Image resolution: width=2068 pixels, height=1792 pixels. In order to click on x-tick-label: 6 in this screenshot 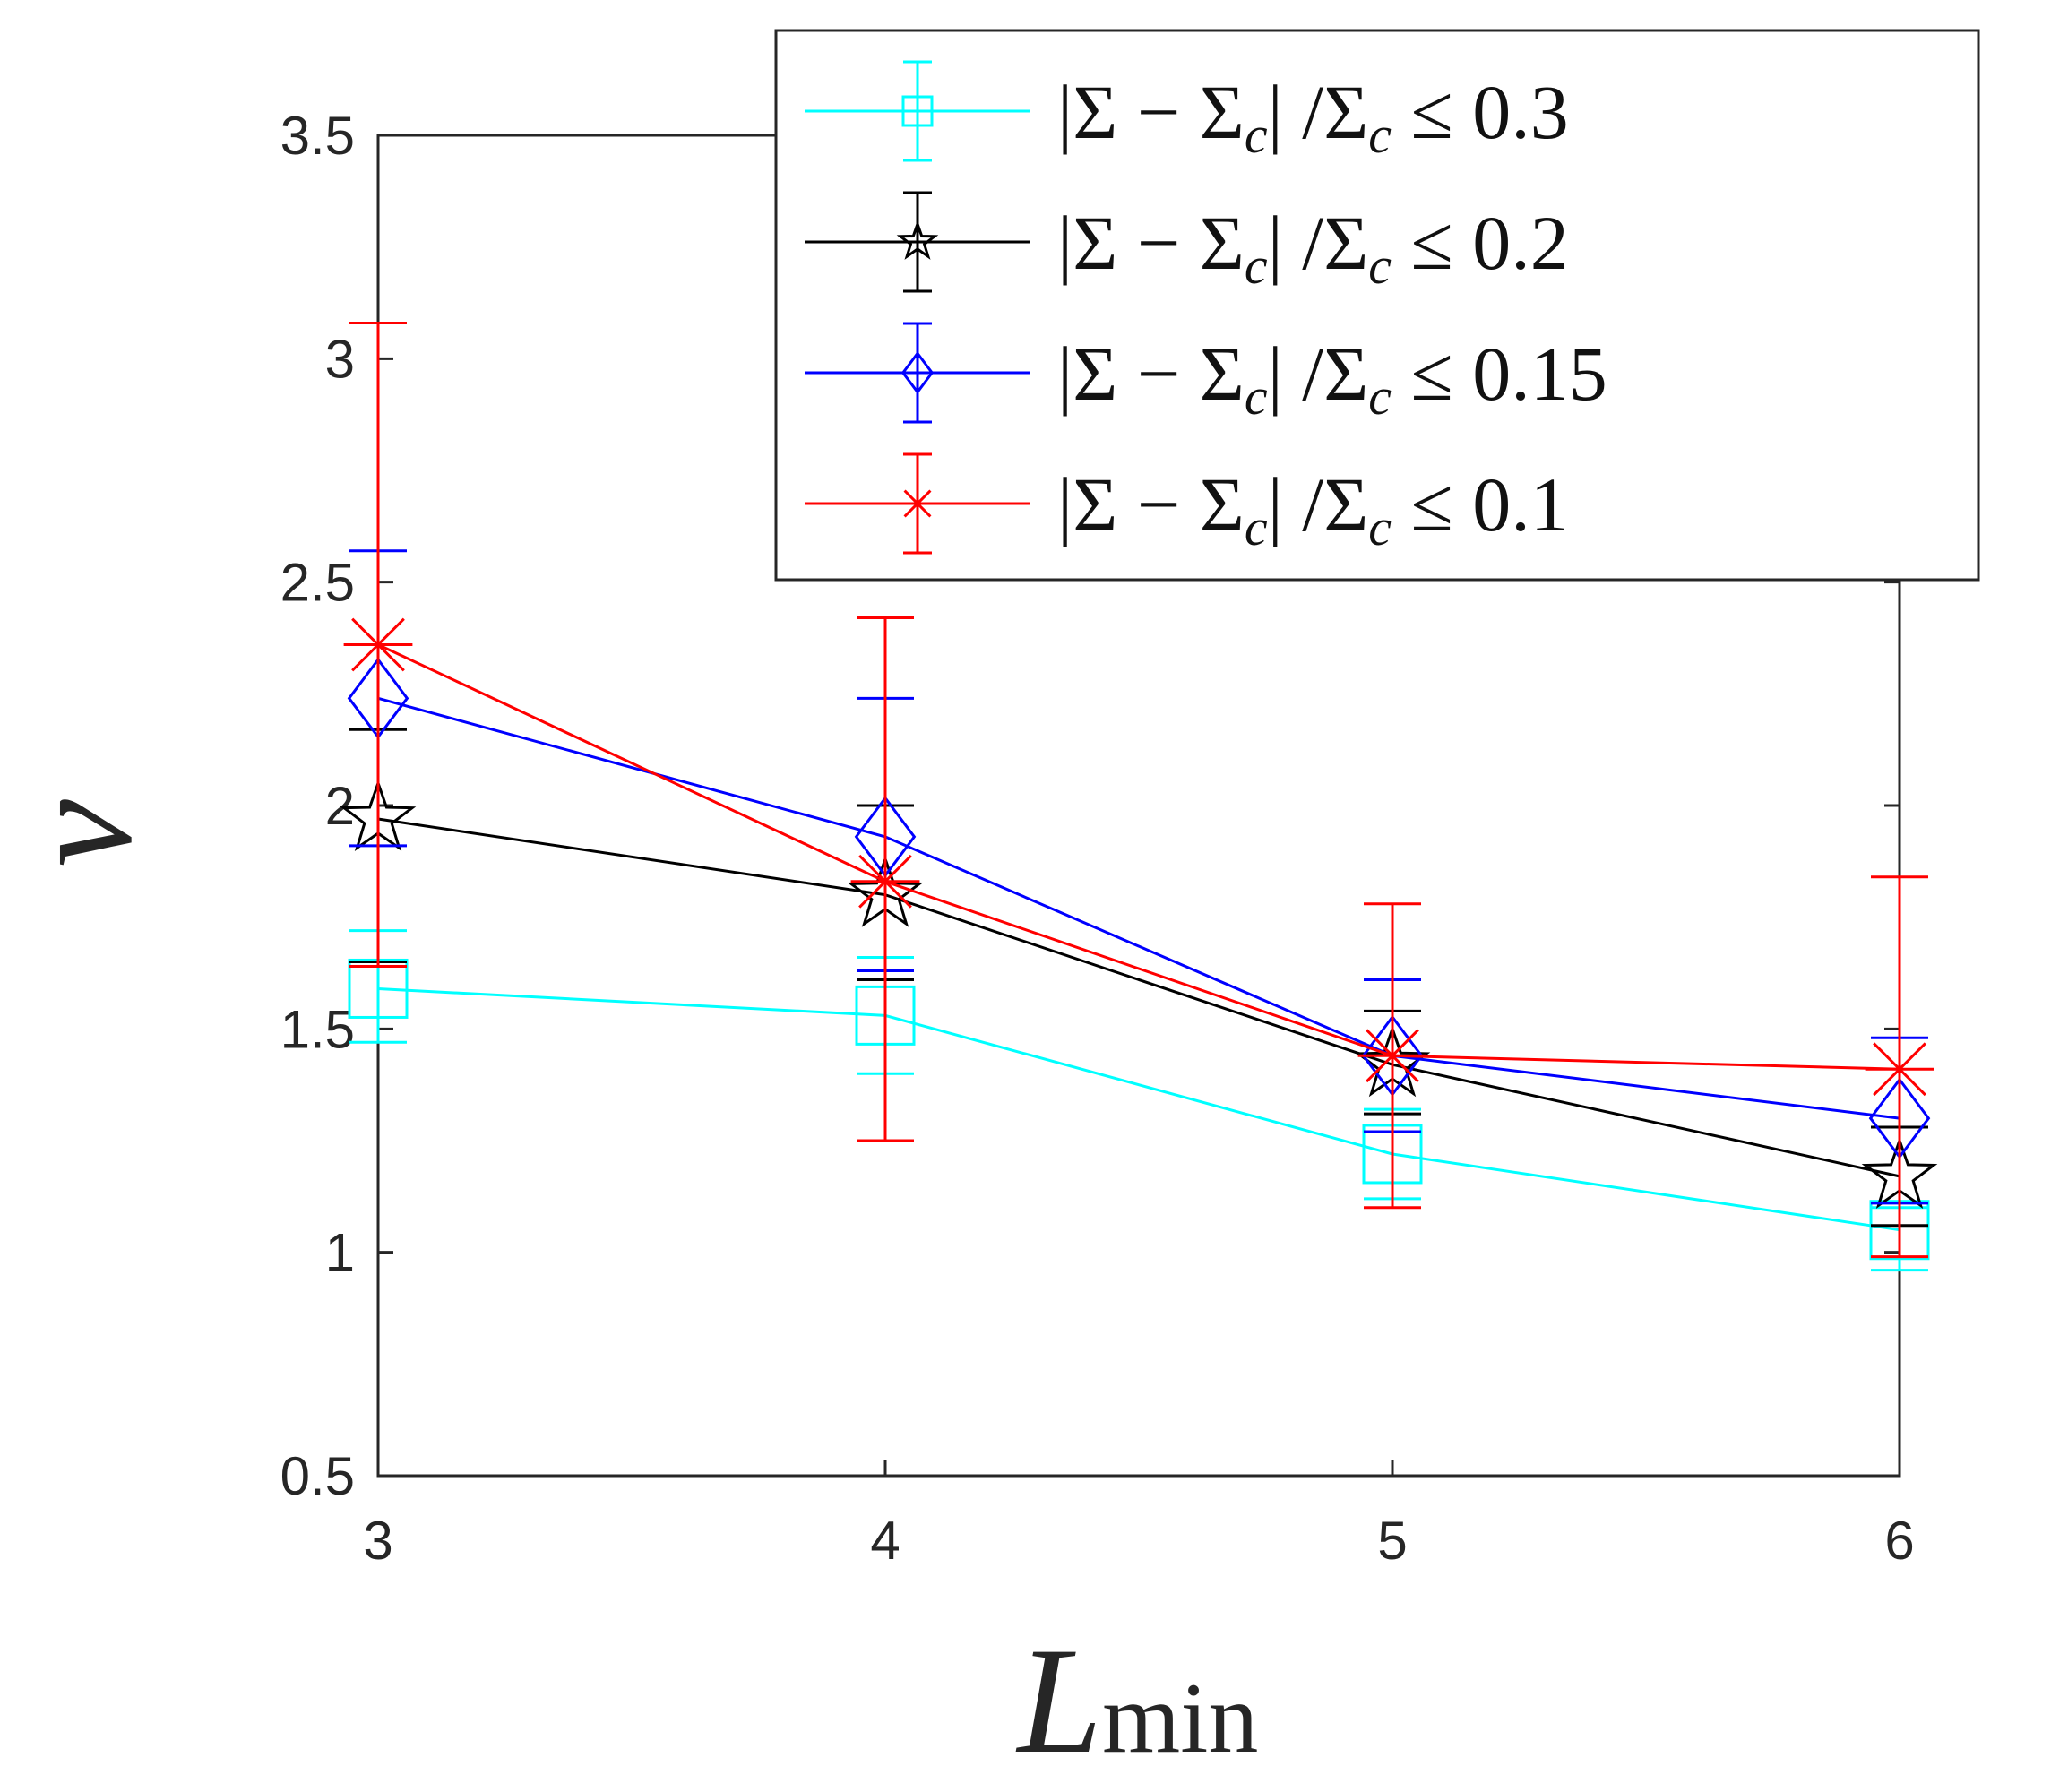, I will do `click(1899, 1541)`.